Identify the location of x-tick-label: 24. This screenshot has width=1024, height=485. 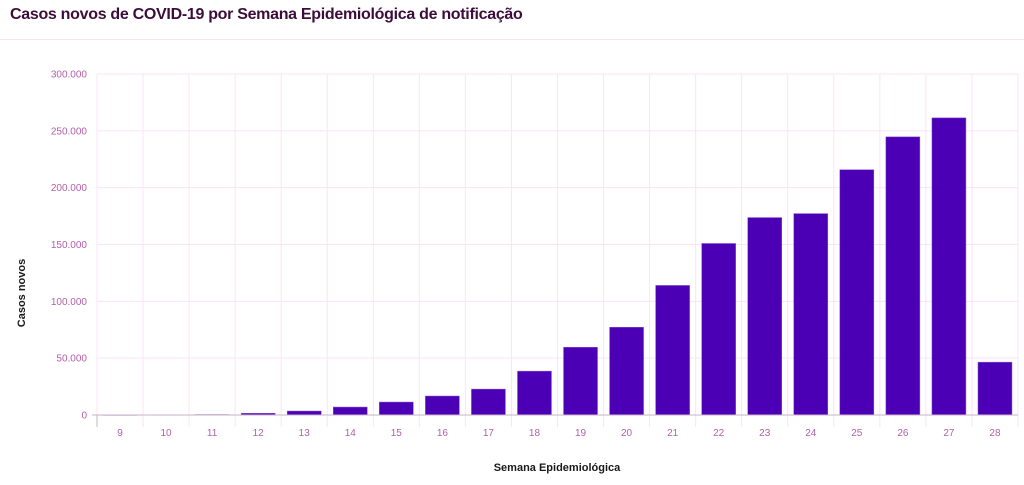
(811, 433).